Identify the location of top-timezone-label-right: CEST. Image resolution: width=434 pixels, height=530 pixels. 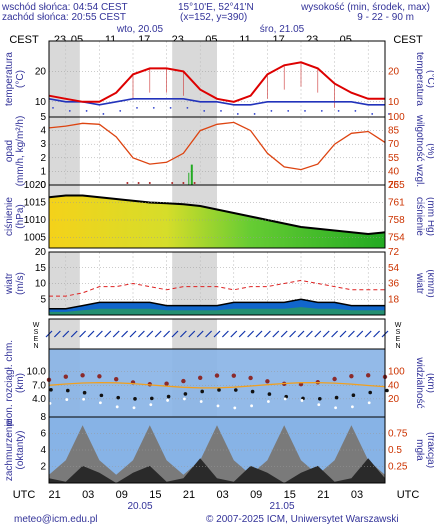
(408, 40).